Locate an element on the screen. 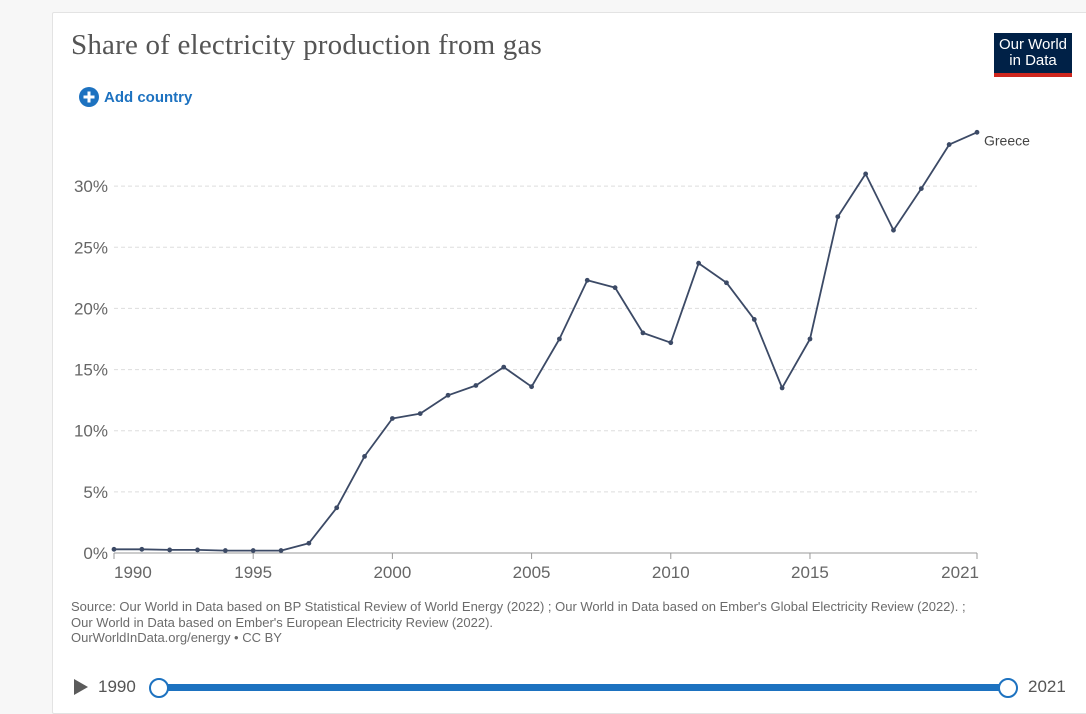 This screenshot has width=1086, height=714. timeline-slider: 1990 2021 is located at coordinates (579, 688).